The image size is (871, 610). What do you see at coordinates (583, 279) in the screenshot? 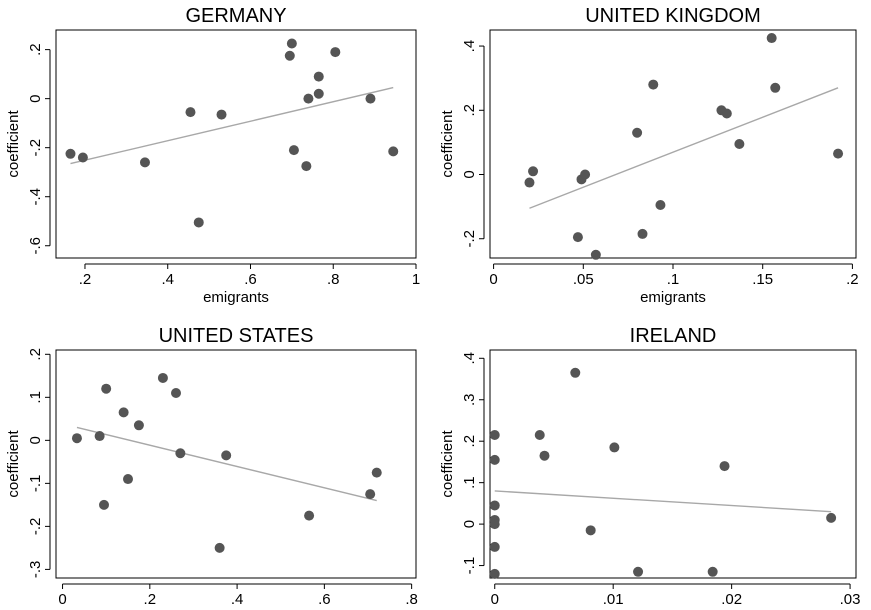
I see `x-tick-label: .05` at bounding box center [583, 279].